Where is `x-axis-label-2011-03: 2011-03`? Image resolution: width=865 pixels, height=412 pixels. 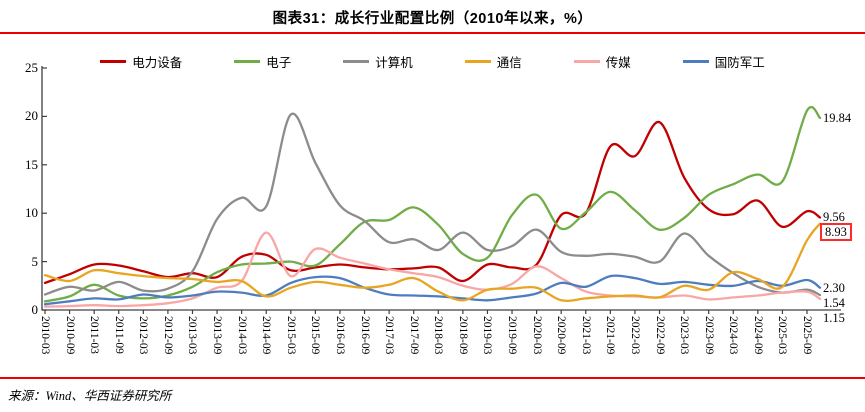
x-axis-label-2011-03: 2011-03 is located at coordinates (94, 335).